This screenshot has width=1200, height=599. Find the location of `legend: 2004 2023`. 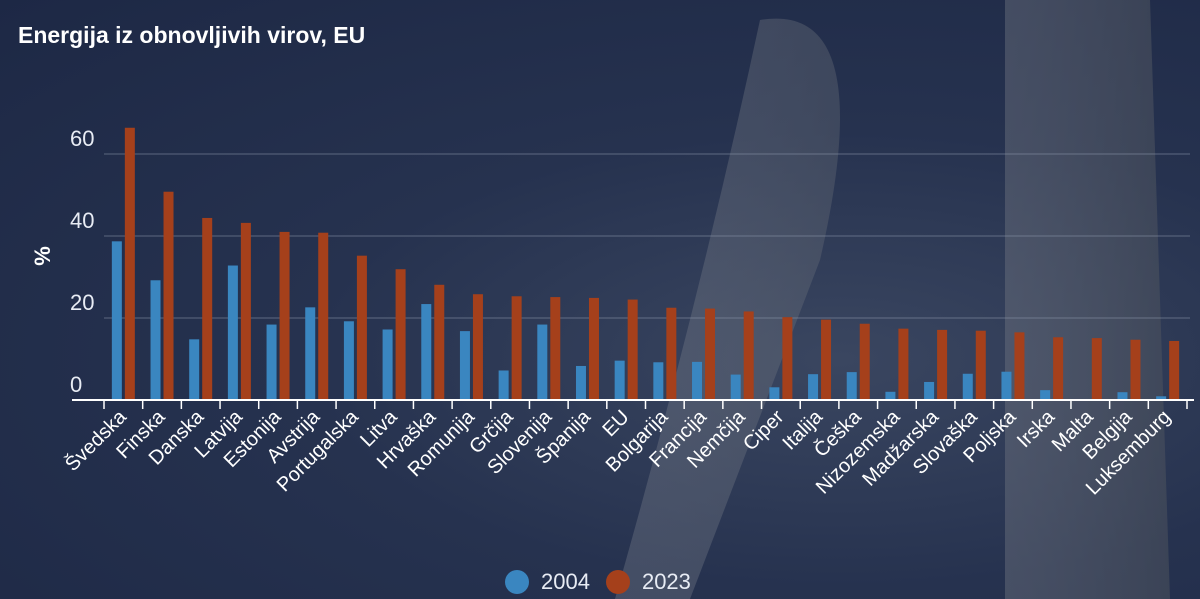

legend: 2004 2023 is located at coordinates (598, 582).